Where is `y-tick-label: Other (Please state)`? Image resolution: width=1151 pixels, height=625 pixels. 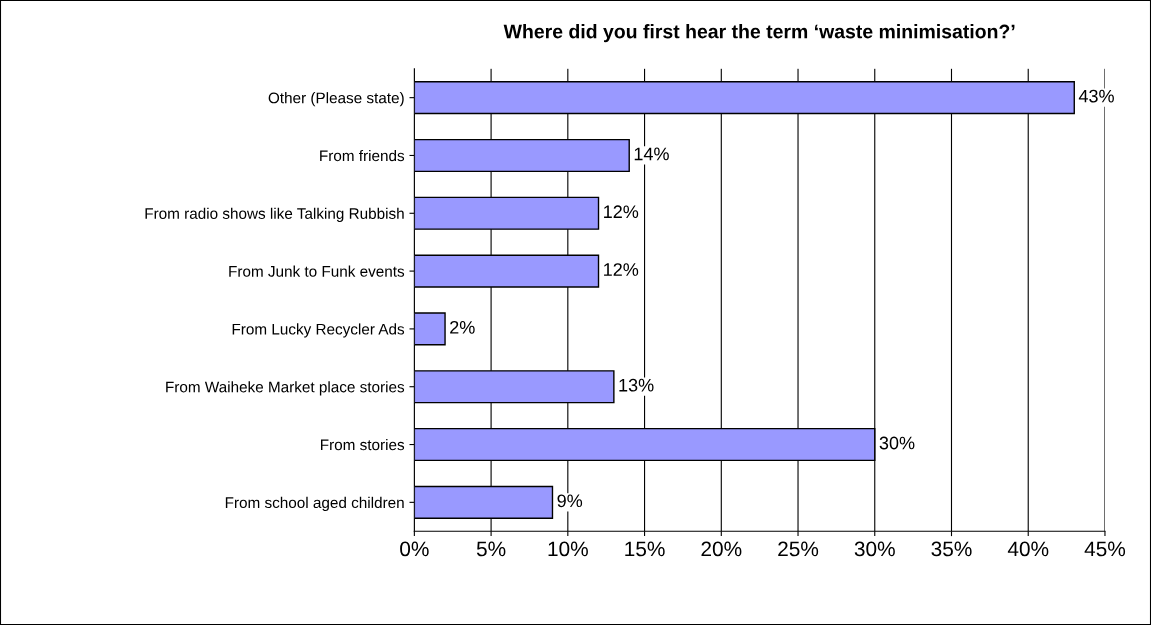
y-tick-label: Other (Please state) is located at coordinates (336, 99).